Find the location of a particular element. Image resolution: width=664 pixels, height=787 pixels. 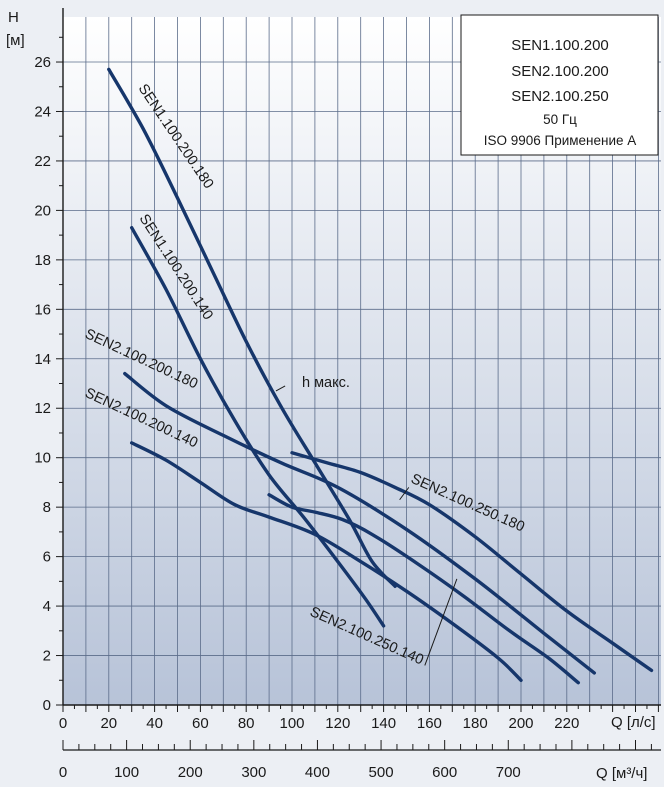

y-tick-label: 16 is located at coordinates (42, 309).